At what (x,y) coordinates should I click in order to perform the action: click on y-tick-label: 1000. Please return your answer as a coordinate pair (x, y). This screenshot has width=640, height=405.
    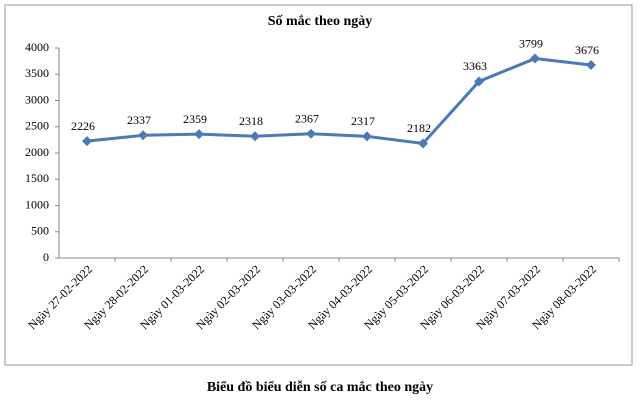
    Looking at the image, I should click on (37, 204).